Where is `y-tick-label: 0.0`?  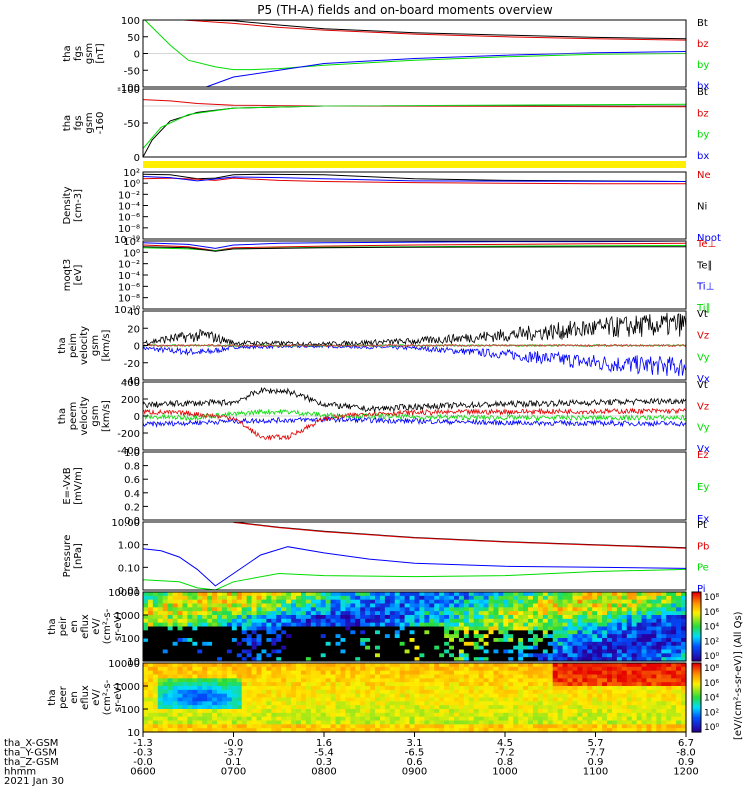
y-tick-label: 0.0 is located at coordinates (132, 521).